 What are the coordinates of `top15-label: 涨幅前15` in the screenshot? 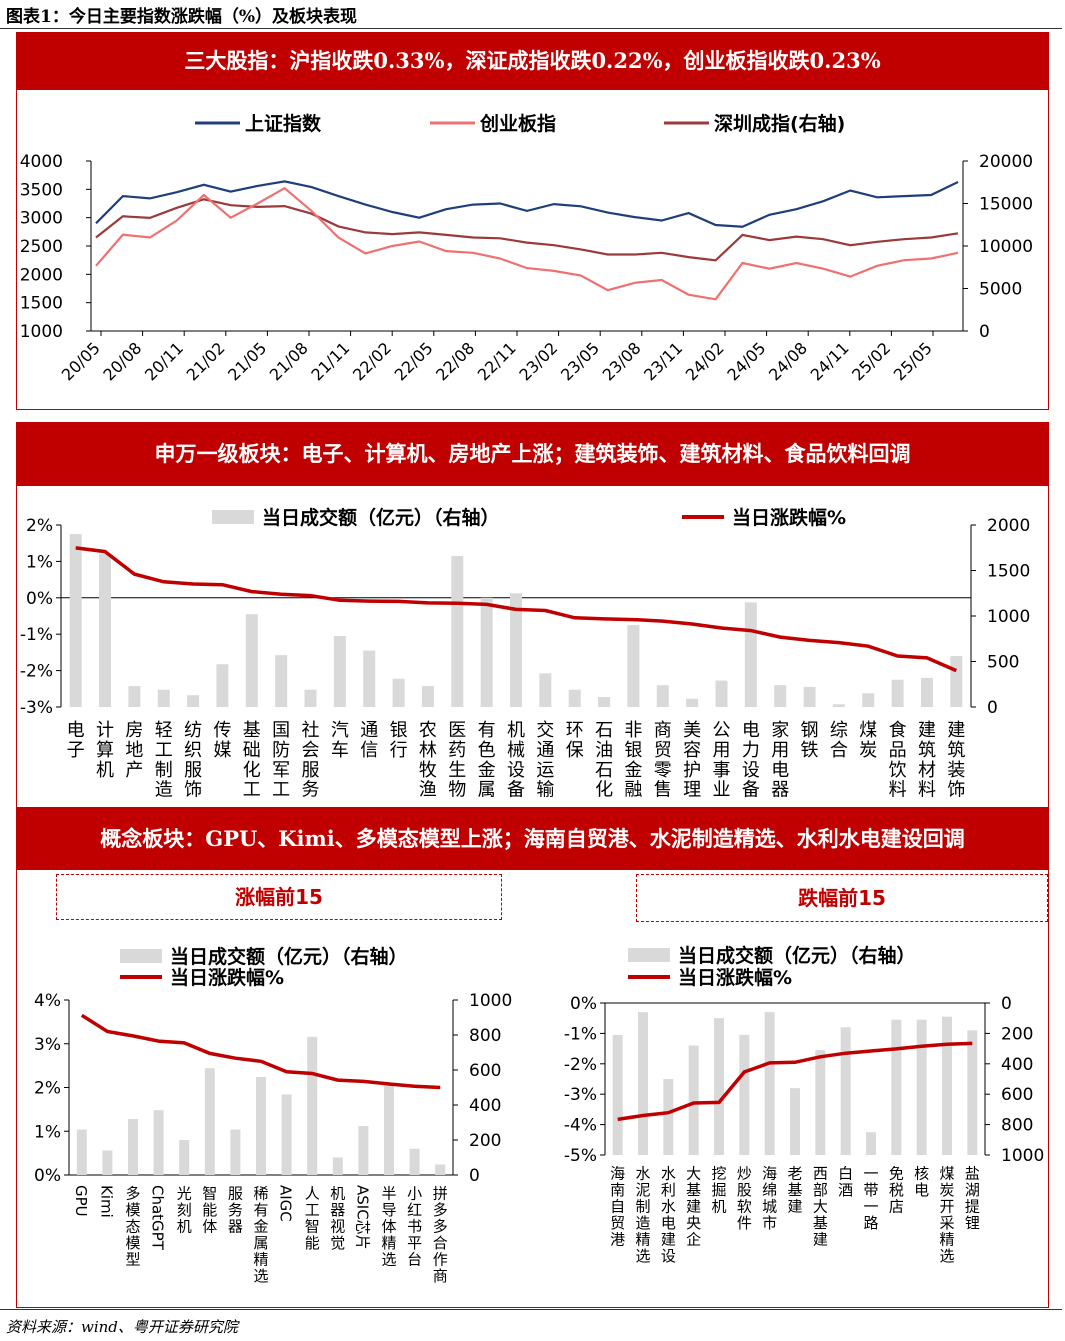 It's located at (279, 897).